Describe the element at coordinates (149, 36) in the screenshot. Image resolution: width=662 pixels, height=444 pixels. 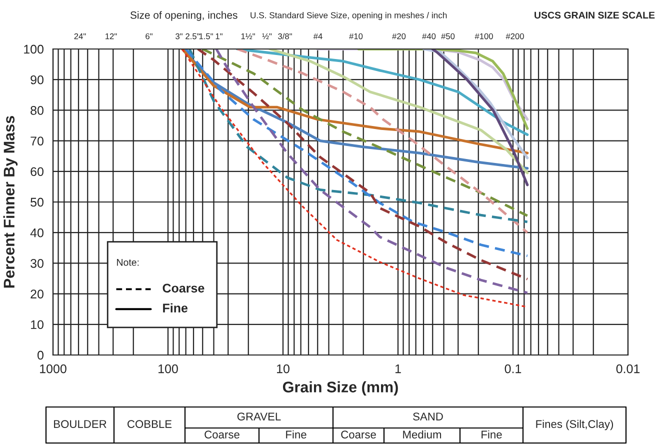
I see `text: 6"` at that location.